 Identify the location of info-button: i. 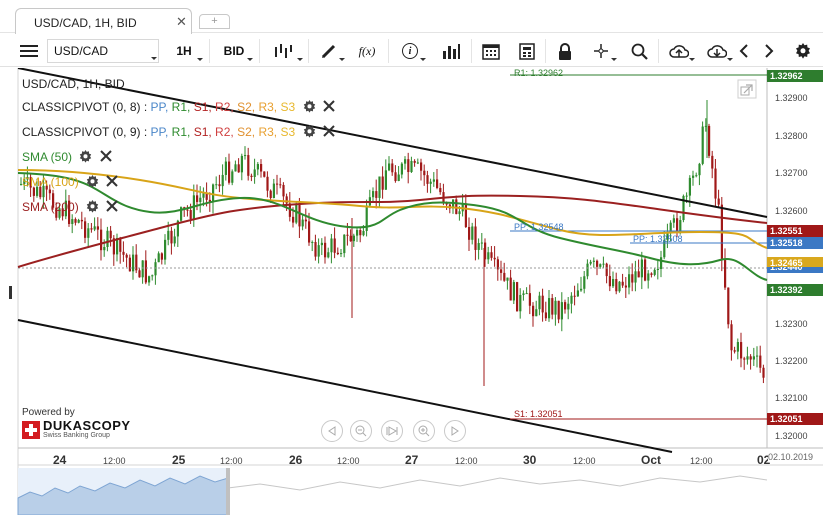
(410, 51).